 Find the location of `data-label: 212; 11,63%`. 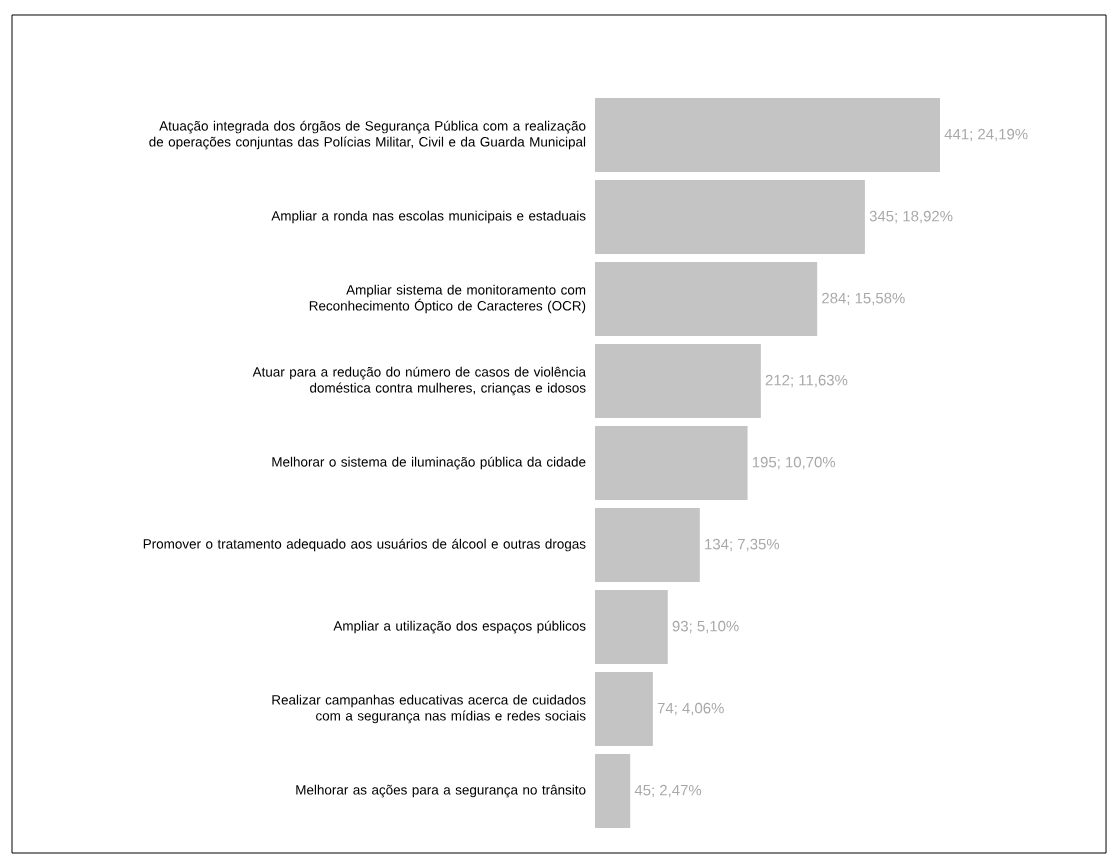

data-label: 212; 11,63% is located at coordinates (806, 381).